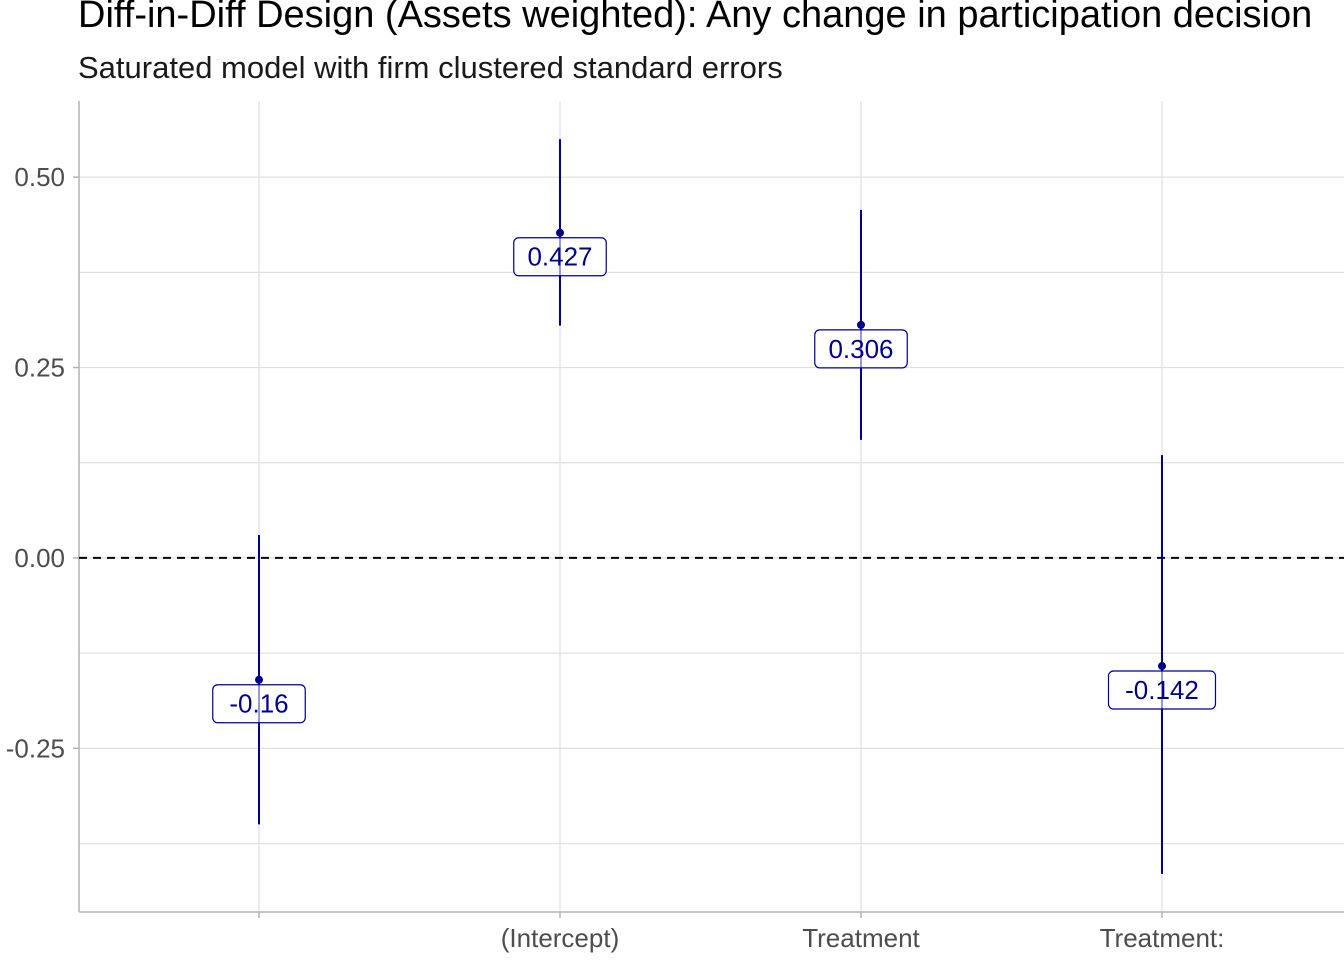 The width and height of the screenshot is (1344, 960). I want to click on x-tick-label: Treatment:, so click(1162, 938).